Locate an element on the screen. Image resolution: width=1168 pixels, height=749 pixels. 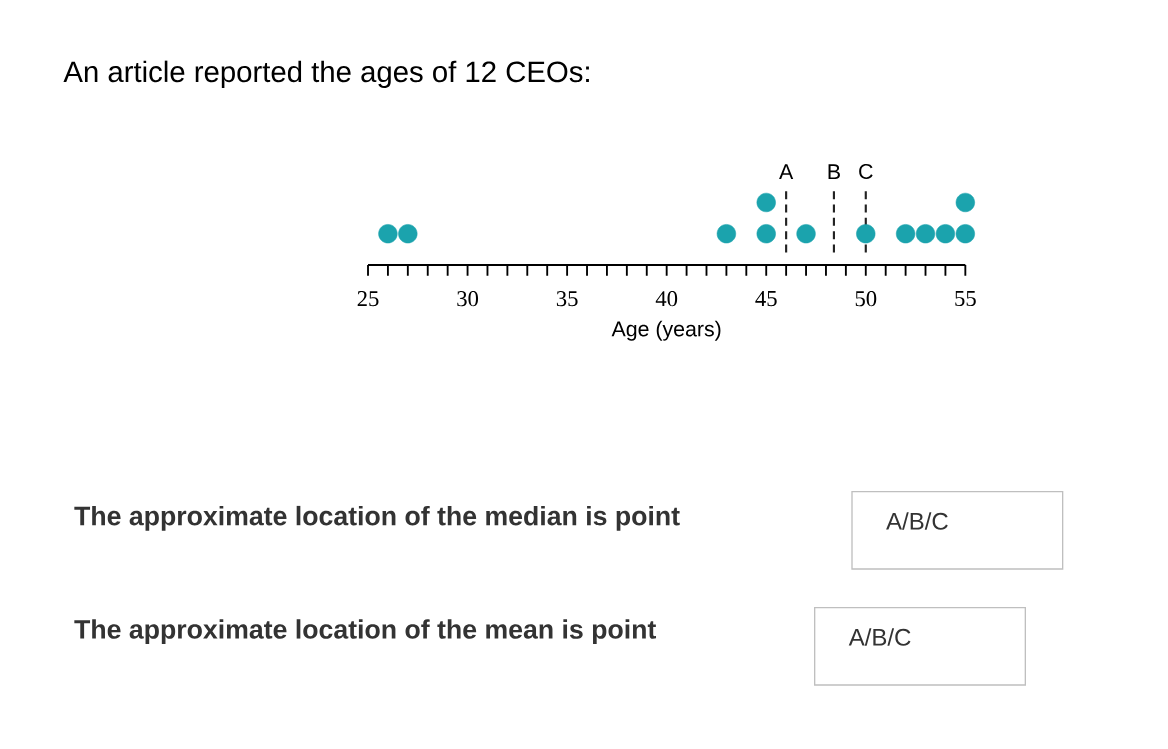
x-tick-label: 55 is located at coordinates (965, 299).